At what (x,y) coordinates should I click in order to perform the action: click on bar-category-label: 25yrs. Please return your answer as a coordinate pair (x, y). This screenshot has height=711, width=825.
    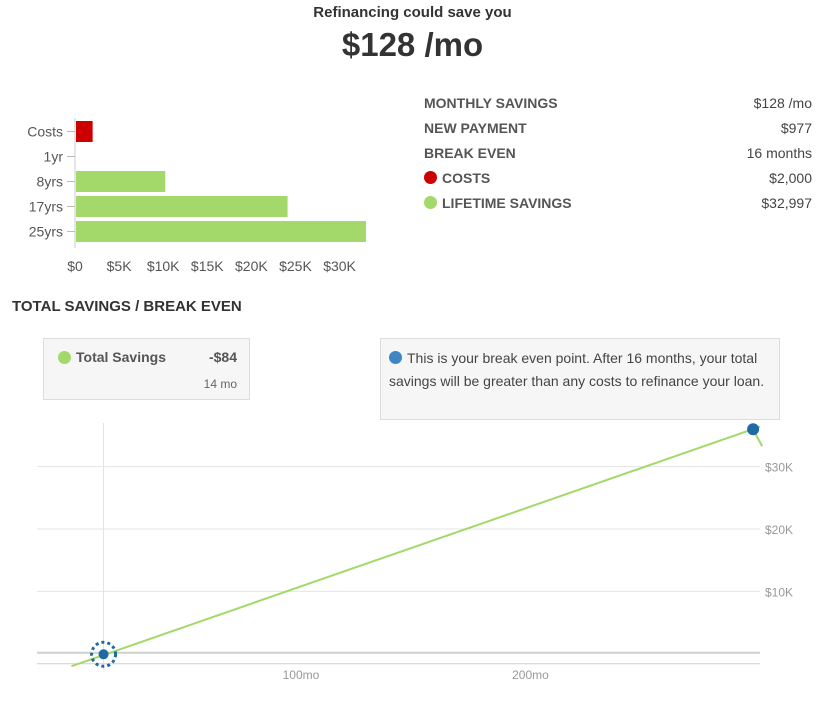
    Looking at the image, I should click on (46, 232).